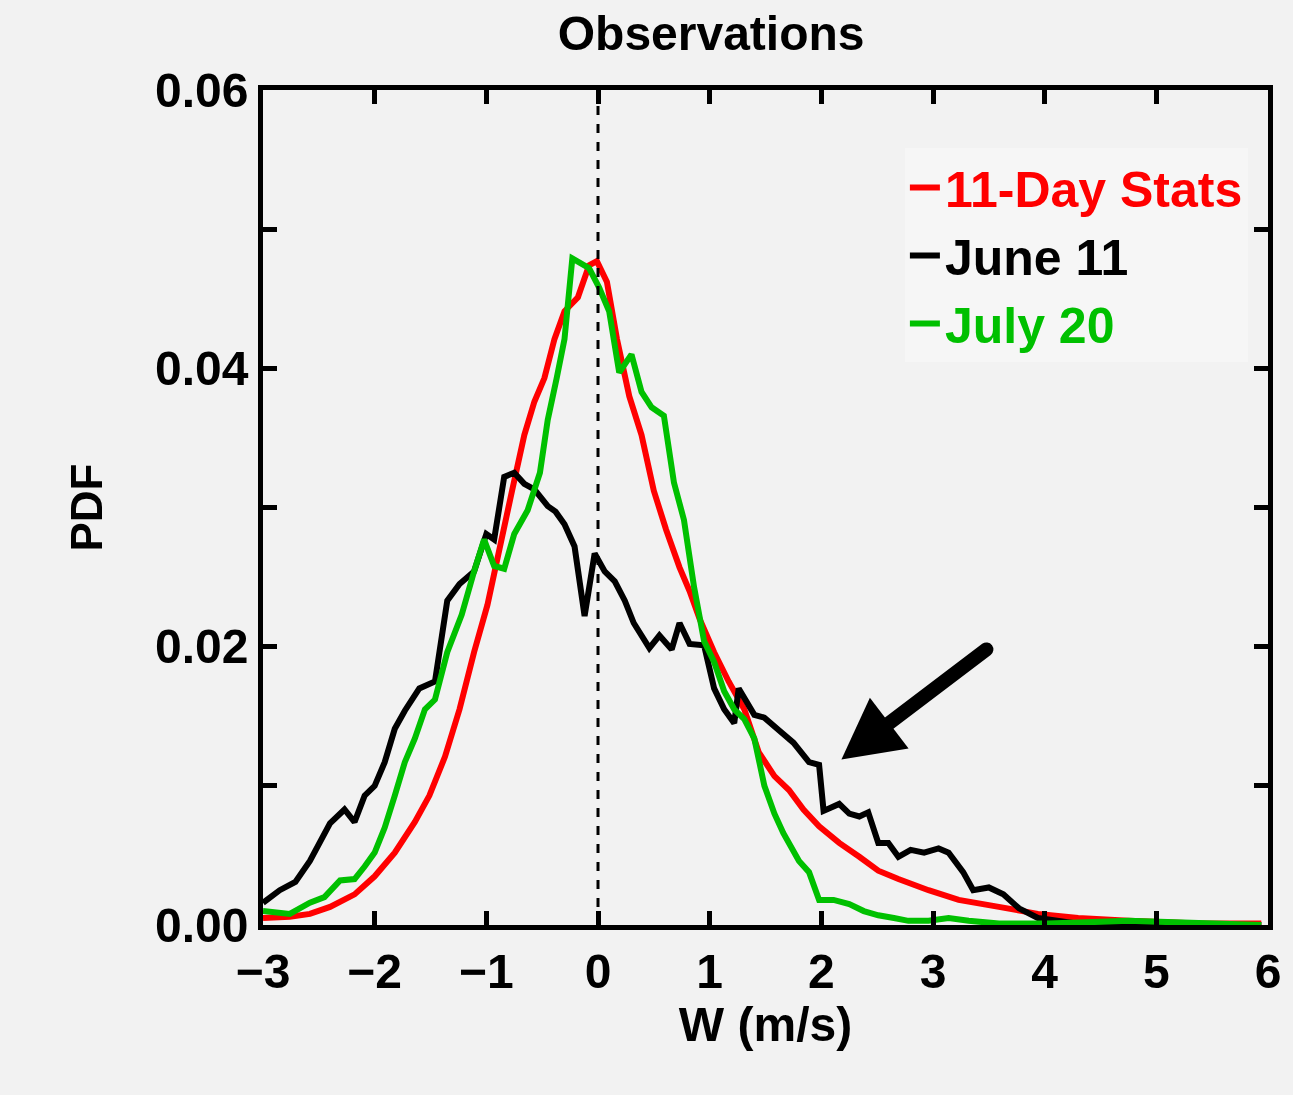 The height and width of the screenshot is (1095, 1293). I want to click on x-tick-label: 1, so click(710, 971).